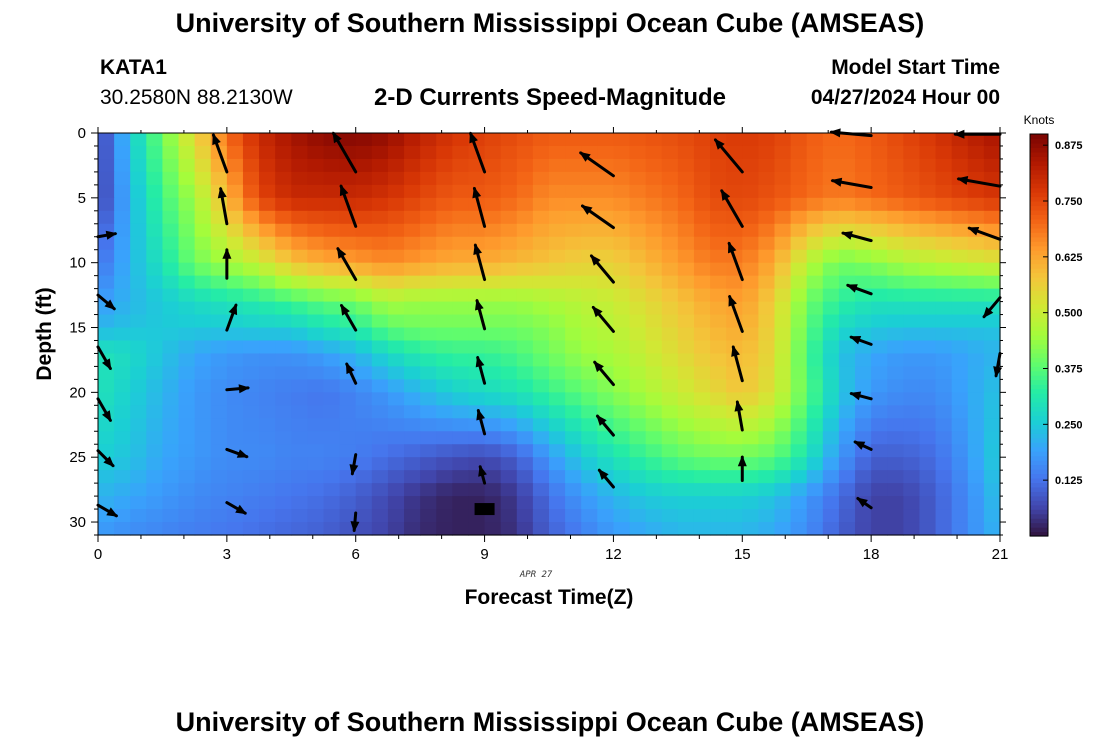 The width and height of the screenshot is (1100, 750). I want to click on colorbar-unit-label: Knots, so click(1039, 120).